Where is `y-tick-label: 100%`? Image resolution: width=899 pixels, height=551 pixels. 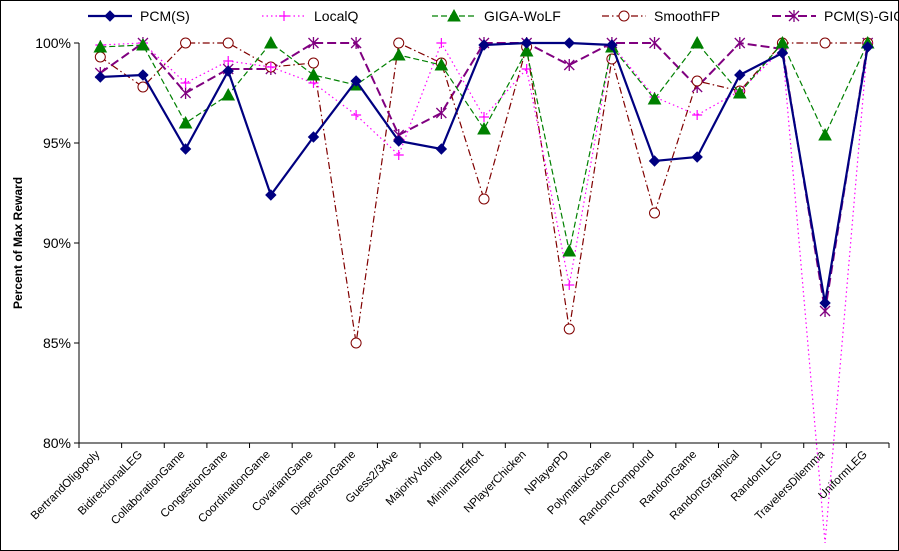 y-tick-label: 100% is located at coordinates (53, 43).